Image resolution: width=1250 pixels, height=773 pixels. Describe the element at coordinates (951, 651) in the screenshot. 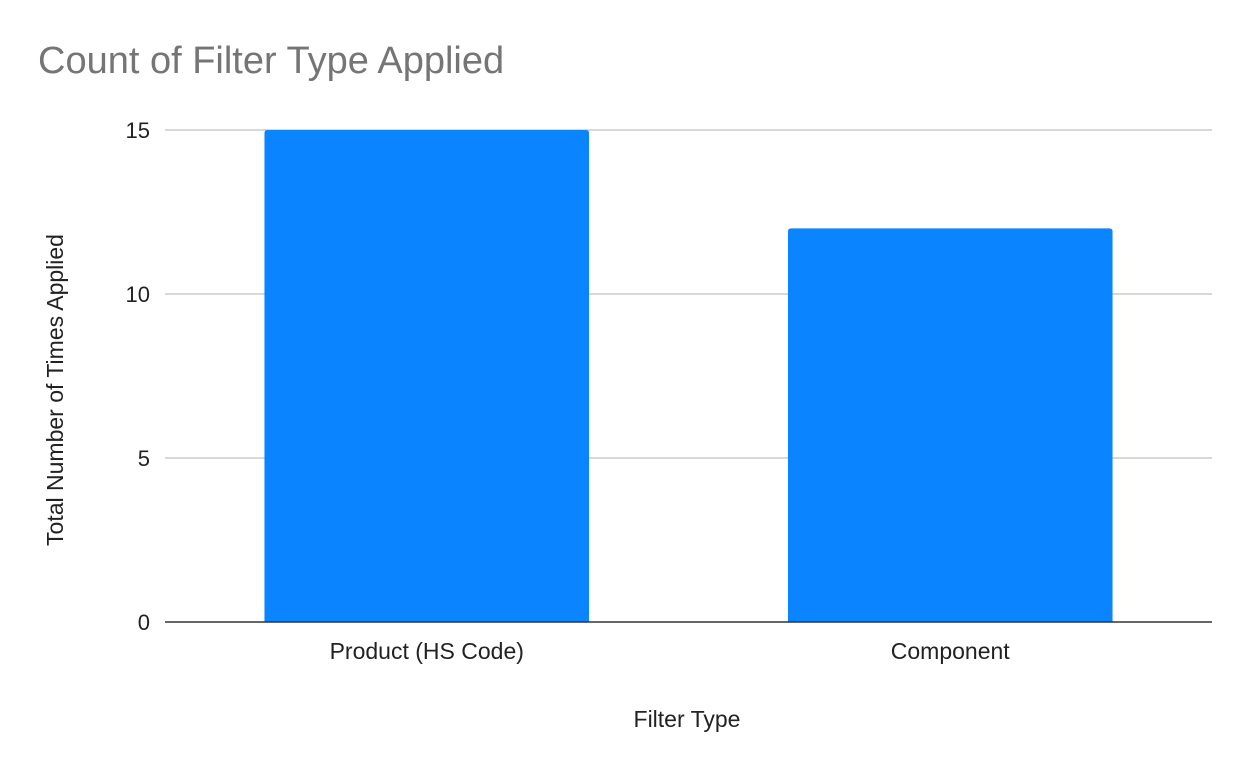

I see `x-tick-label: Component` at that location.